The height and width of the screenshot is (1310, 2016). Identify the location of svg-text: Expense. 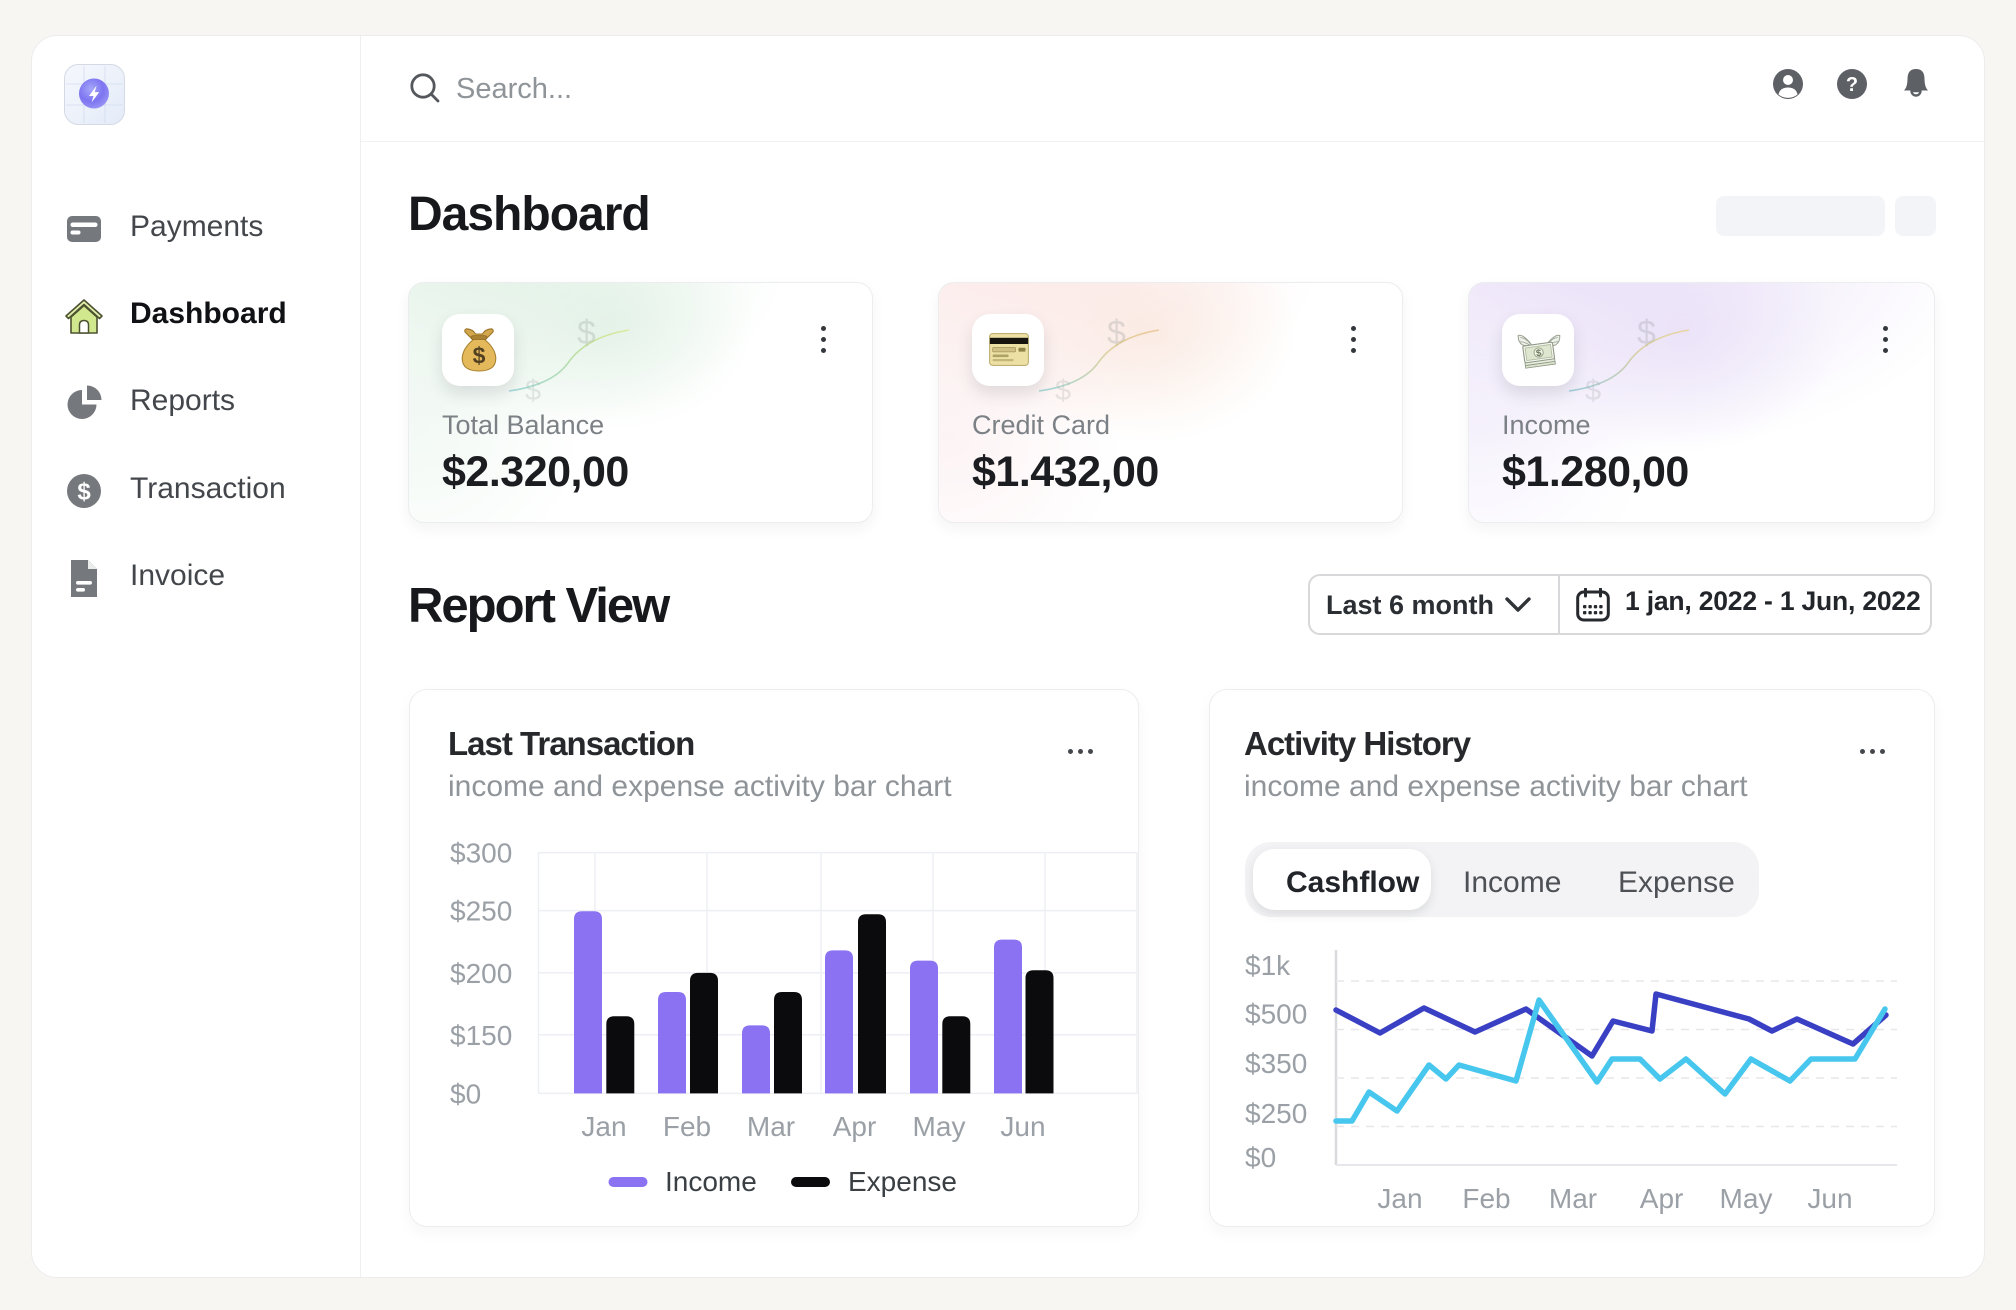
(902, 1181).